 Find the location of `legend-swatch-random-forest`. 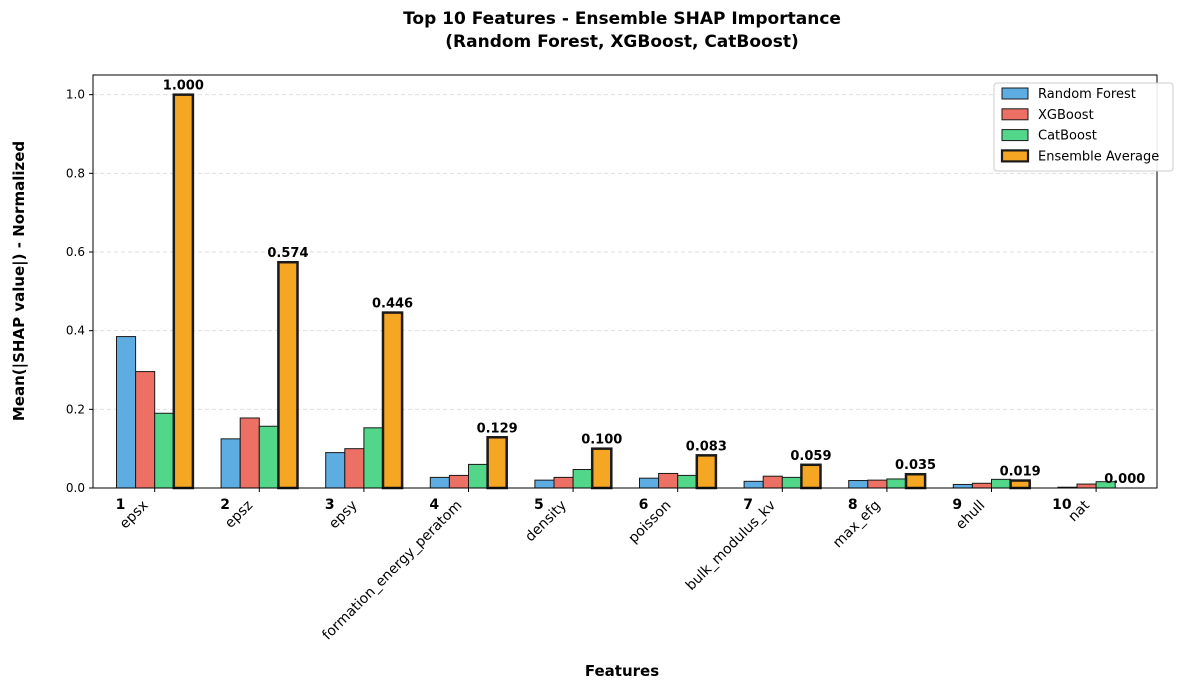

legend-swatch-random-forest is located at coordinates (1015, 93).